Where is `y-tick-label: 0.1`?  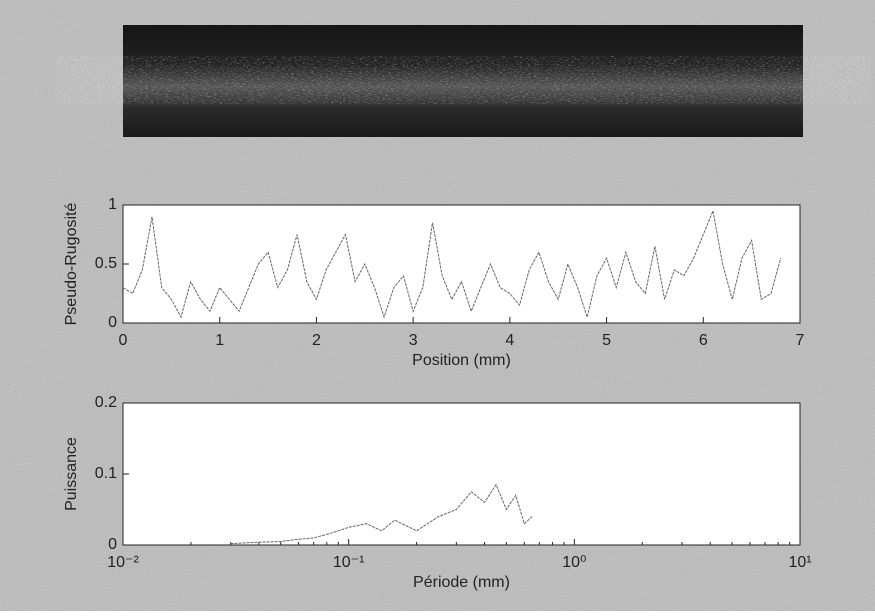
y-tick-label: 0.1 is located at coordinates (106, 473).